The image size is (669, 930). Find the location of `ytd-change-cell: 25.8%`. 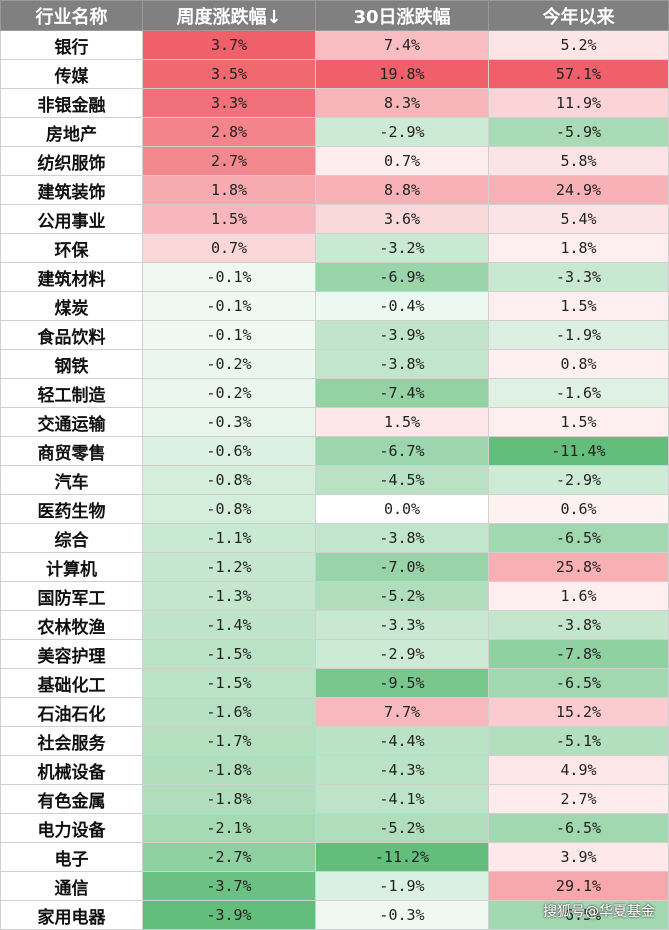

ytd-change-cell: 25.8% is located at coordinates (578, 567).